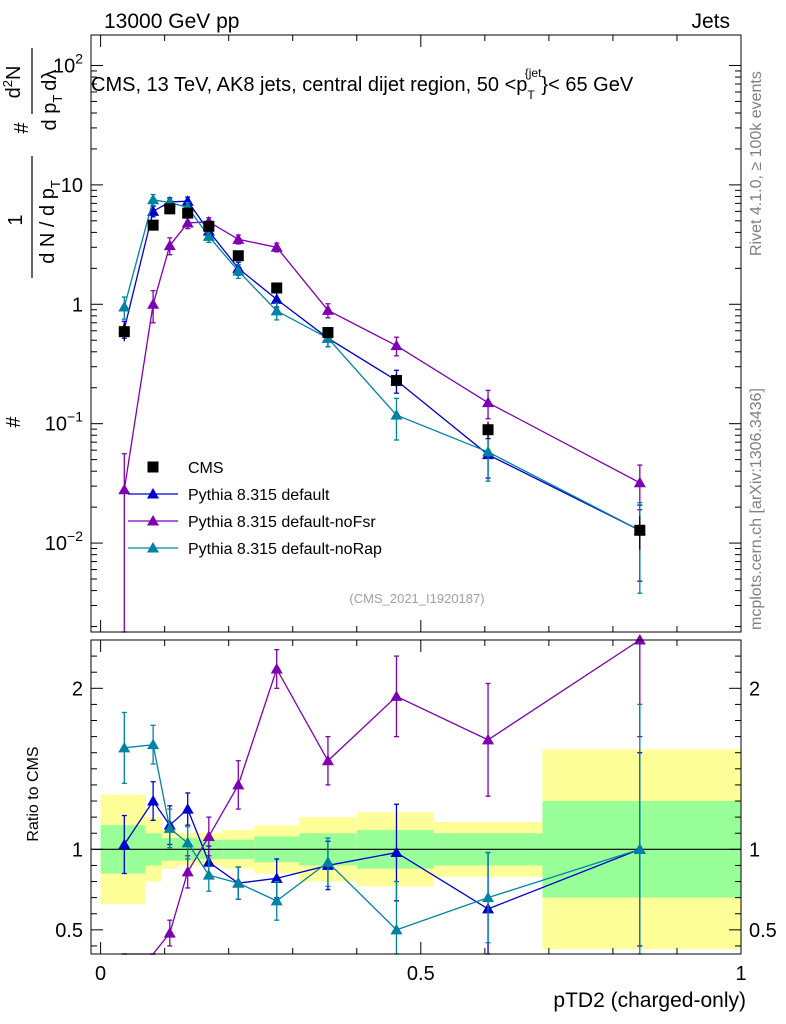 Image resolution: width=786 pixels, height=1024 pixels. I want to click on main-ytick-label: 10, so click(72, 186).